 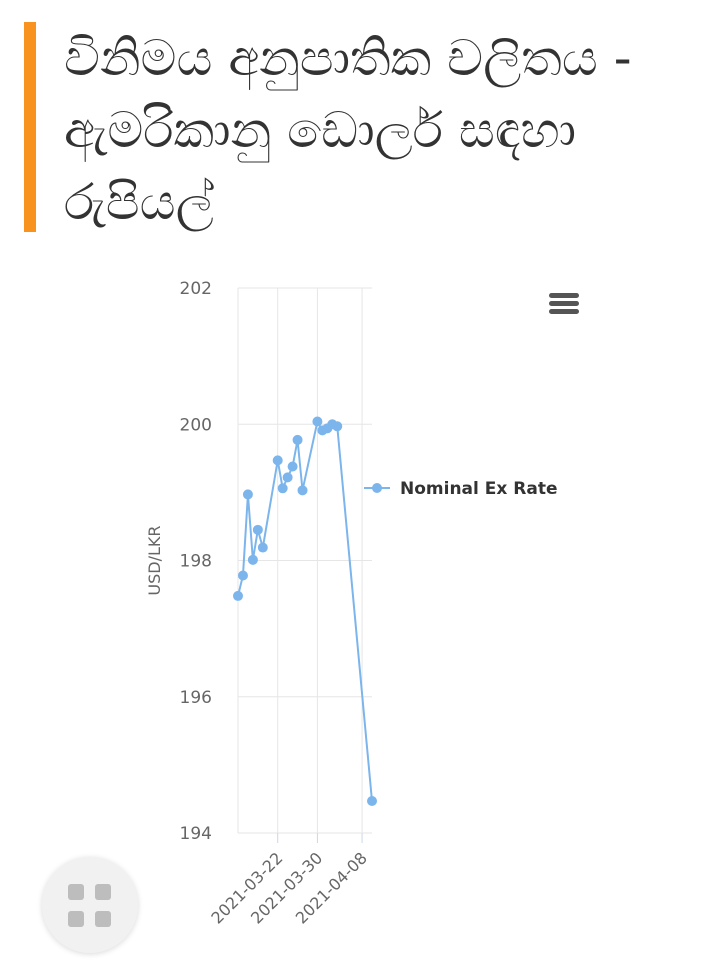 I want to click on chart-gridlines, so click(x=304, y=560).